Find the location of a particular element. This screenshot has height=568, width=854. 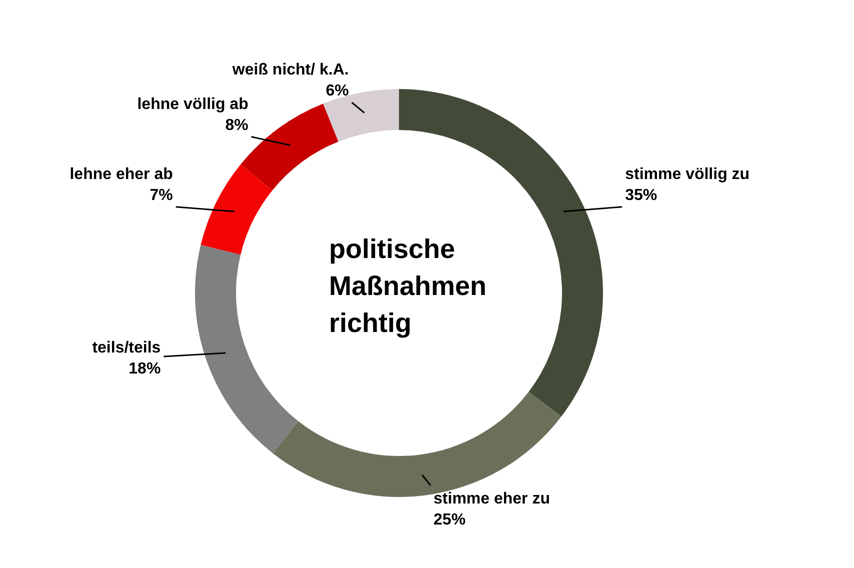

data-label: 35% is located at coordinates (641, 195).